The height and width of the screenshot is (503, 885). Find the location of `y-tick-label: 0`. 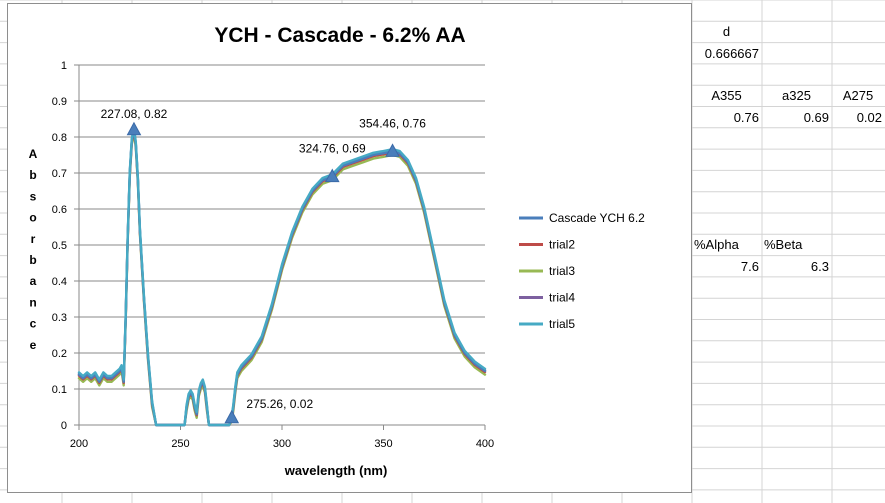

y-tick-label: 0 is located at coordinates (64, 426).